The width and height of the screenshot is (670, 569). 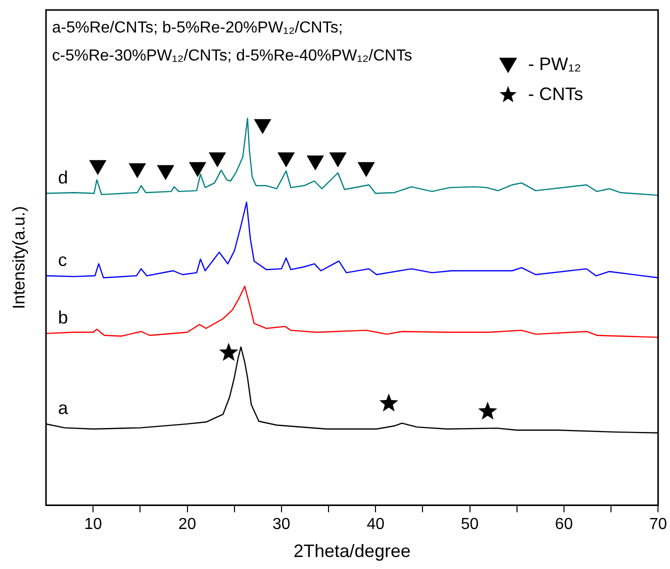 What do you see at coordinates (62, 260) in the screenshot?
I see `series-label: c` at bounding box center [62, 260].